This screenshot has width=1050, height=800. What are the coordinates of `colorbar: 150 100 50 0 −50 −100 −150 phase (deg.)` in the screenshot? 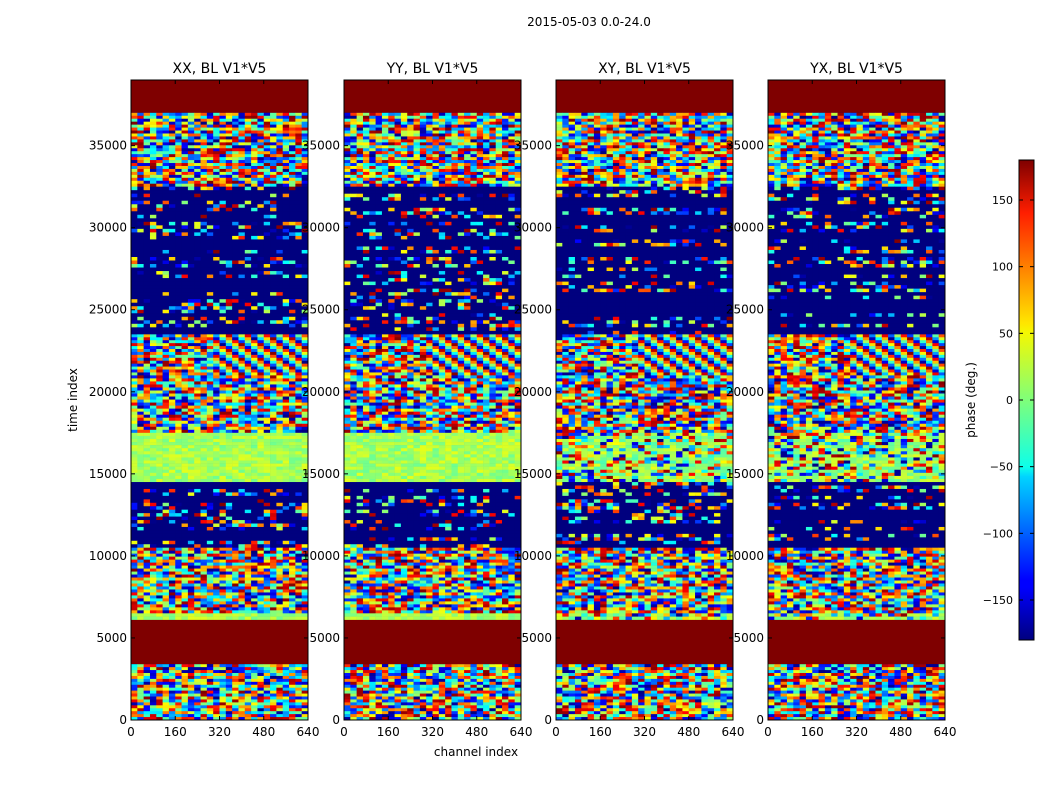 It's located at (999, 400).